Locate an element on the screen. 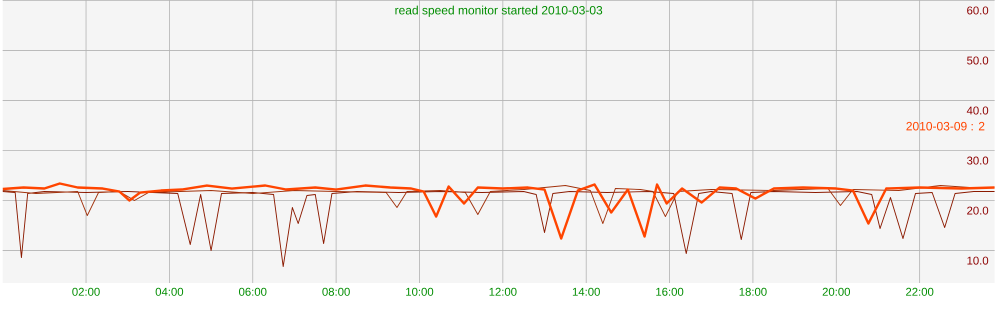 Image resolution: width=1000 pixels, height=335 pixels. x-tick-label: 02:00 is located at coordinates (86, 292).